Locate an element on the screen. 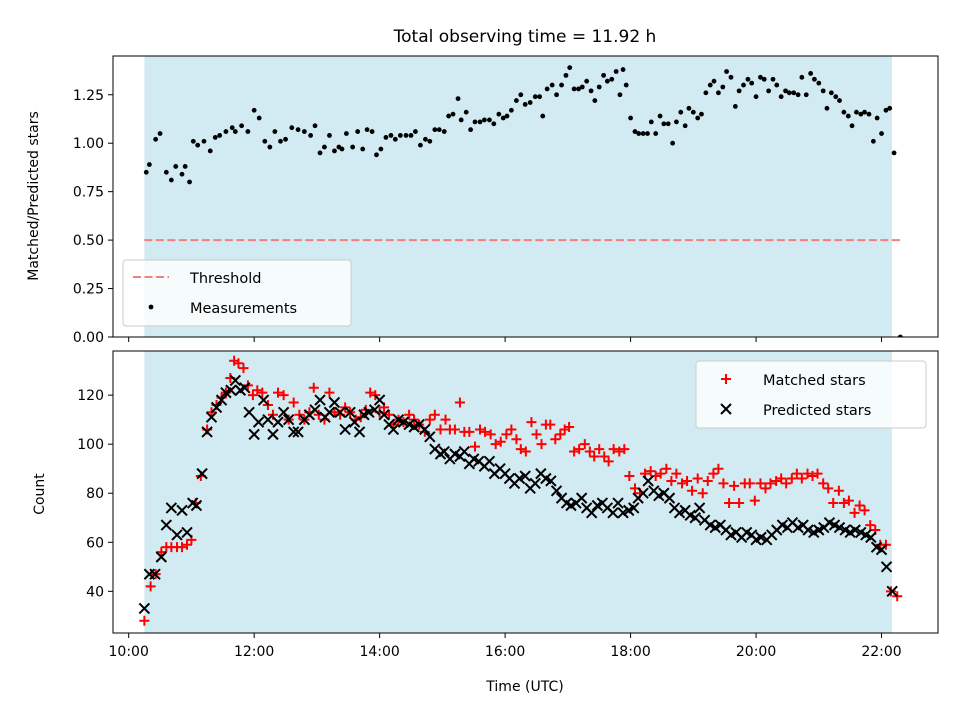 Image resolution: width=960 pixels, height=720 pixels. x-tick-label: 16:00 is located at coordinates (505, 652).